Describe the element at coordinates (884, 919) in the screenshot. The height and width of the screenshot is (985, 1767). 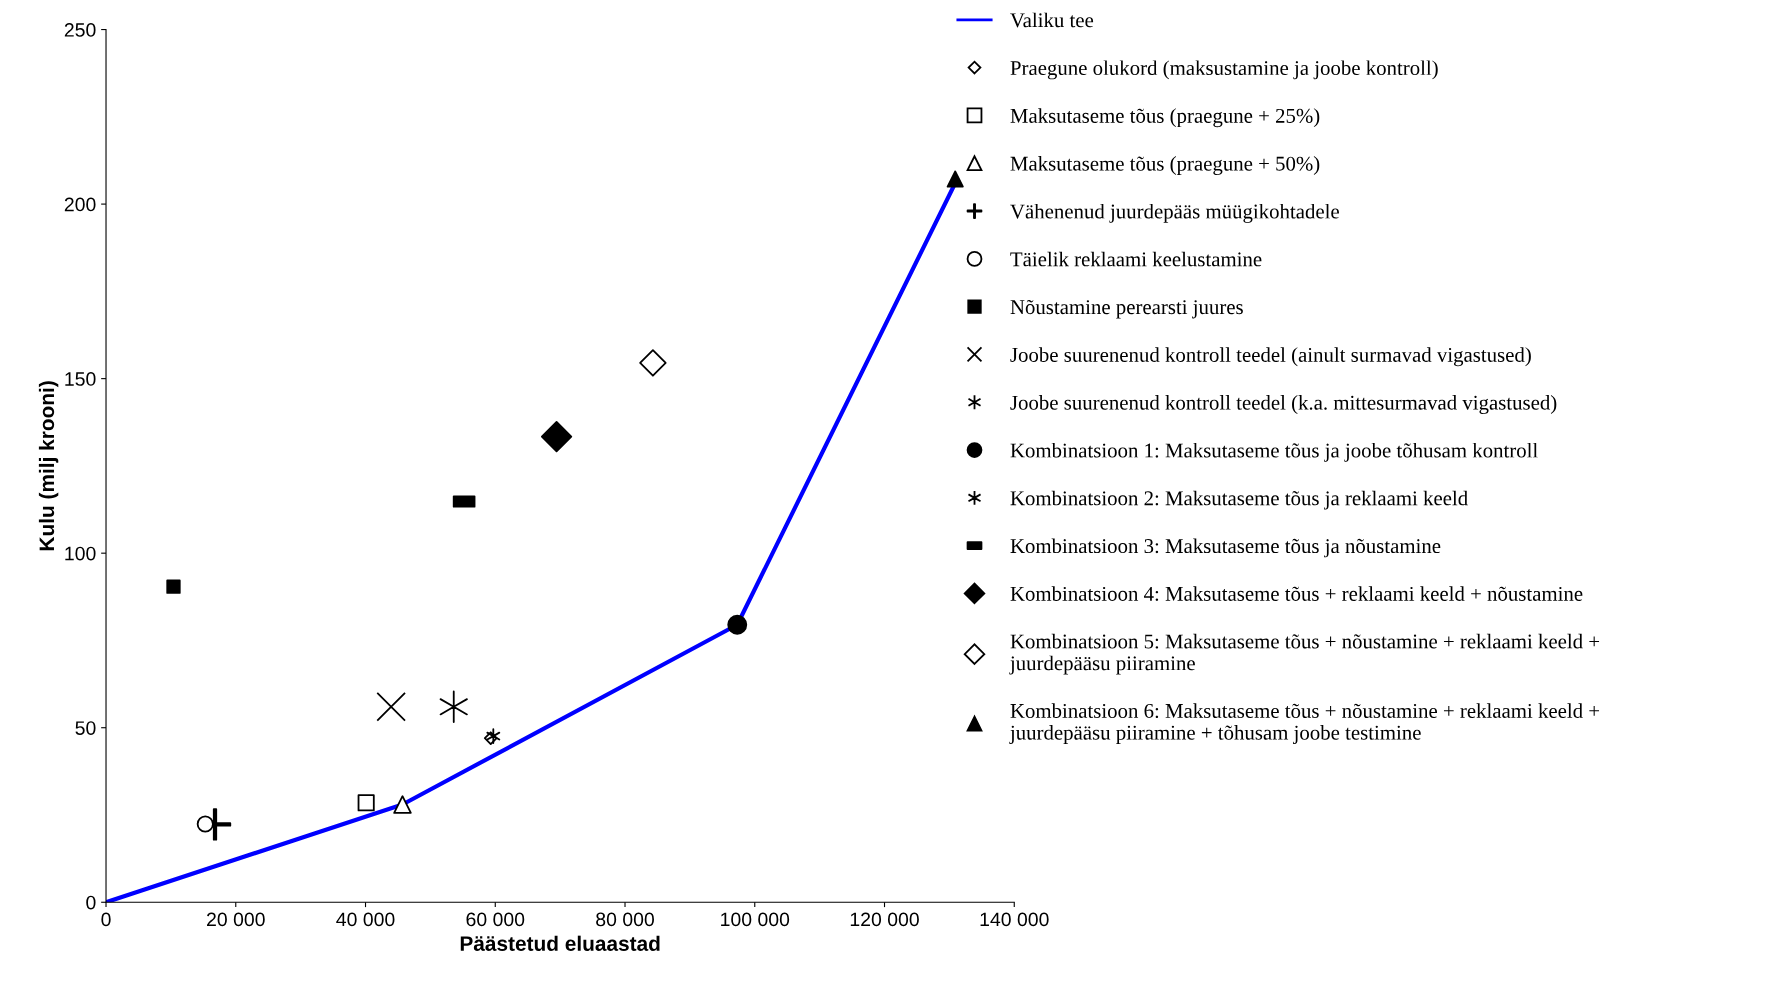
I see `x-tick-label: 120 000` at that location.